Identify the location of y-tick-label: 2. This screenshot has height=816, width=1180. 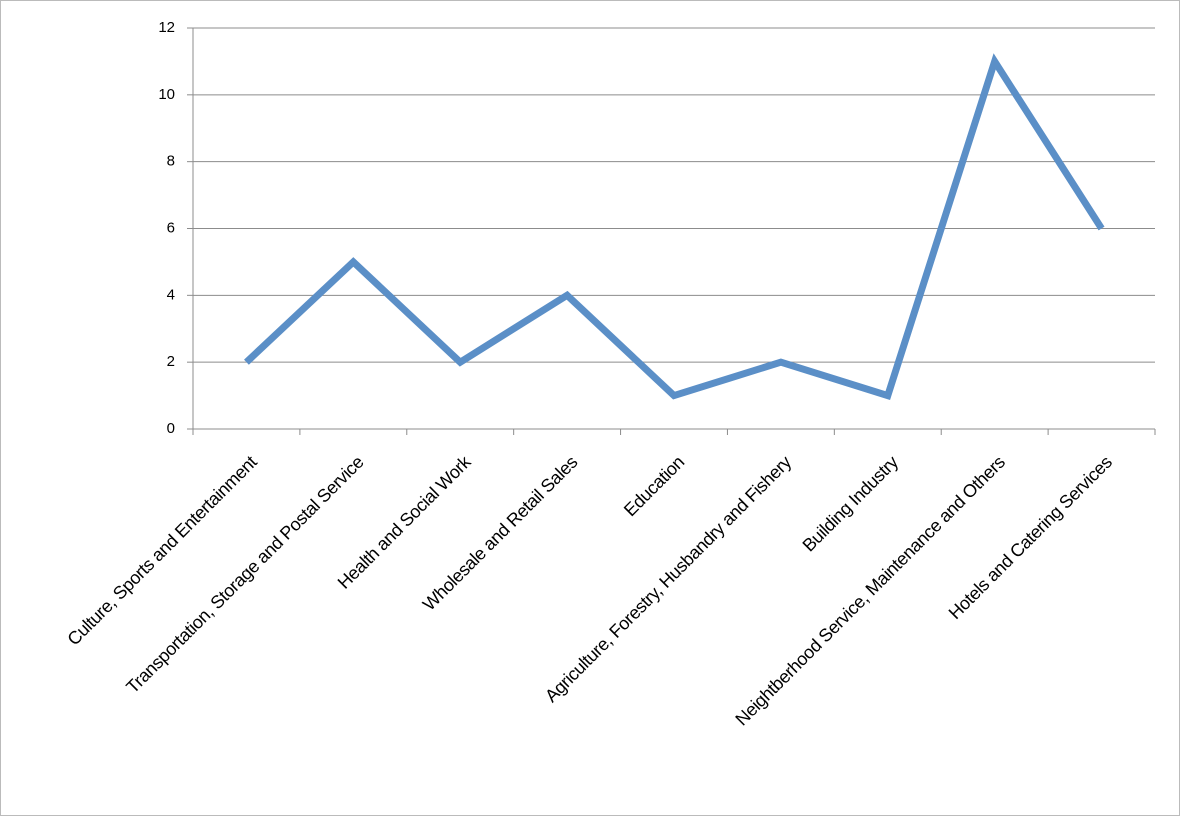
(171, 361).